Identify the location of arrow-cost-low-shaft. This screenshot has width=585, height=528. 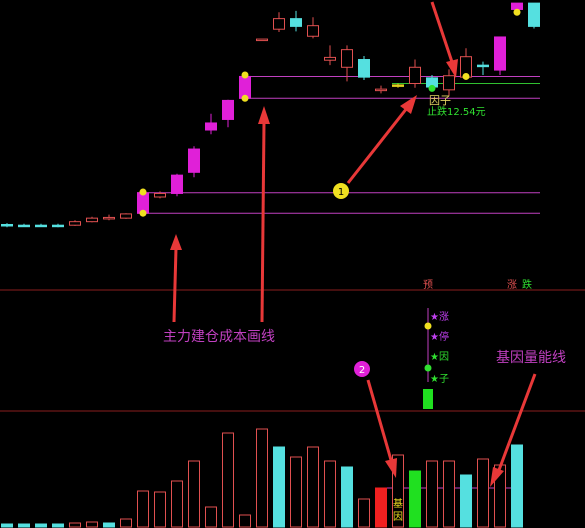
(175, 285).